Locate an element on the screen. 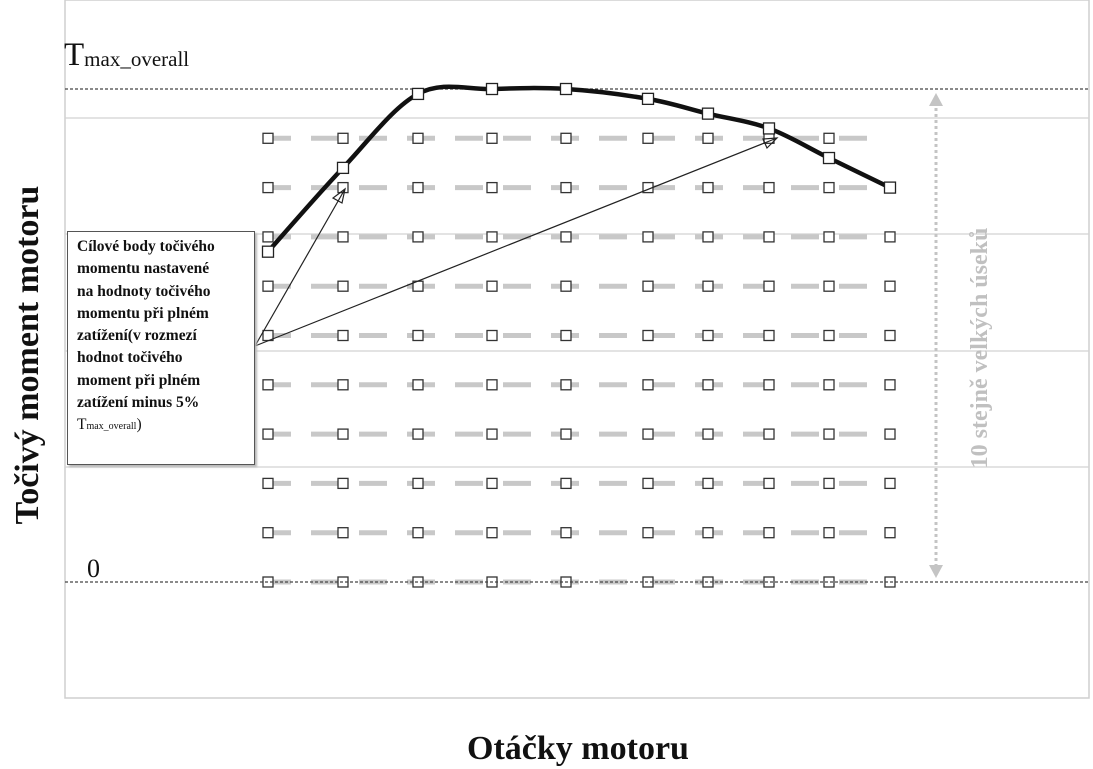 The width and height of the screenshot is (1093, 769). annotation-last-line: Tmax_overall) is located at coordinates (163, 426).